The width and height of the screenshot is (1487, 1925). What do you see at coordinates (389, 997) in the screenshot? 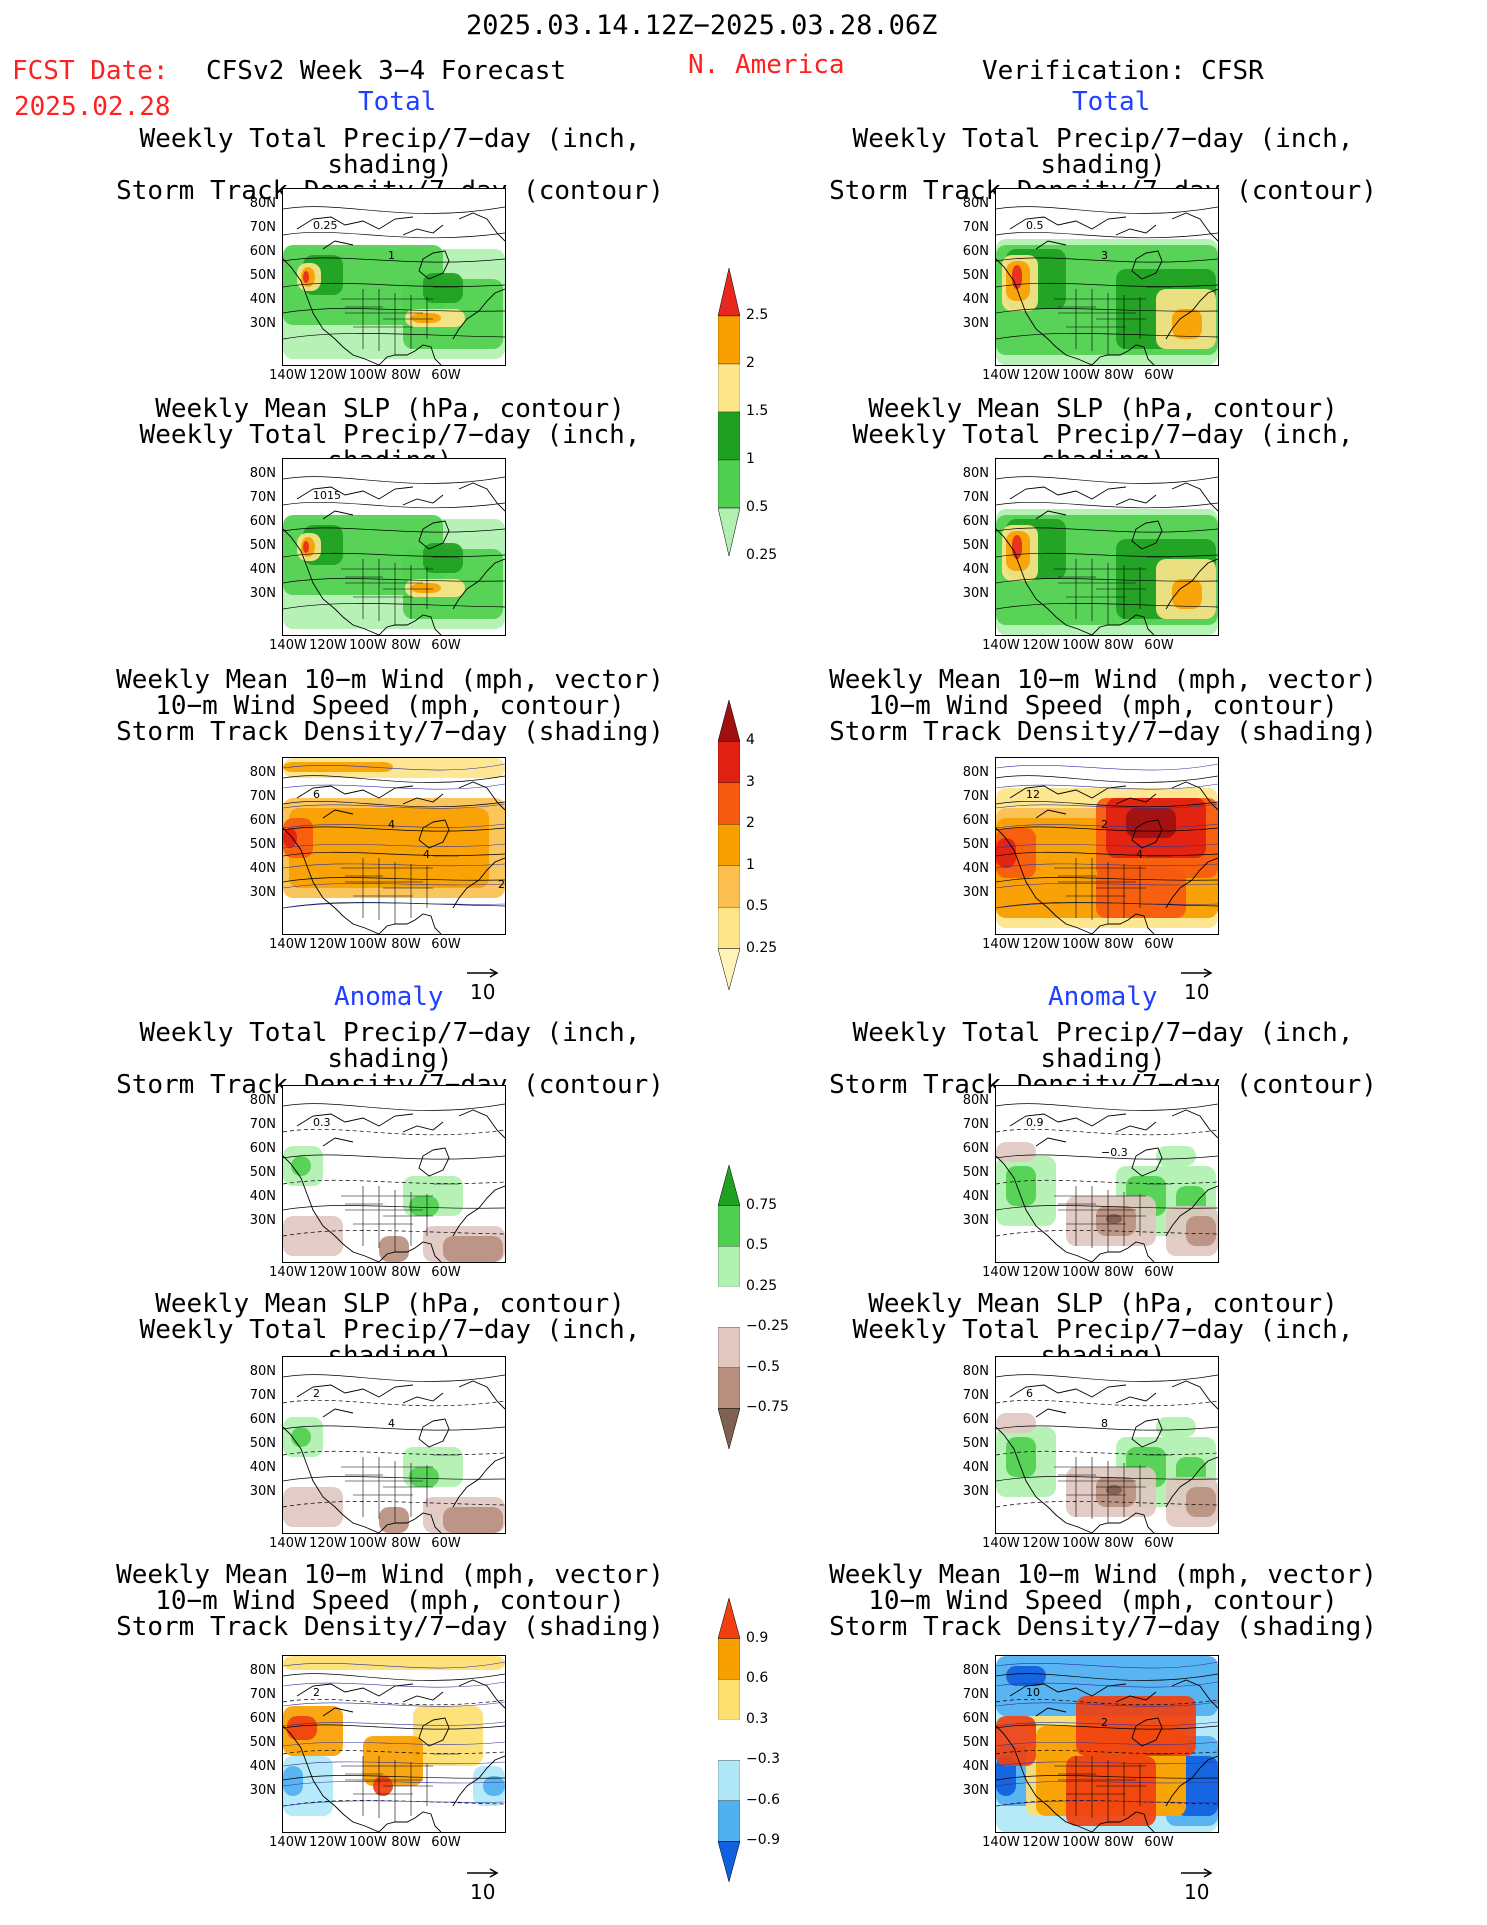
I see `section-anomaly-left: Anomaly` at bounding box center [389, 997].